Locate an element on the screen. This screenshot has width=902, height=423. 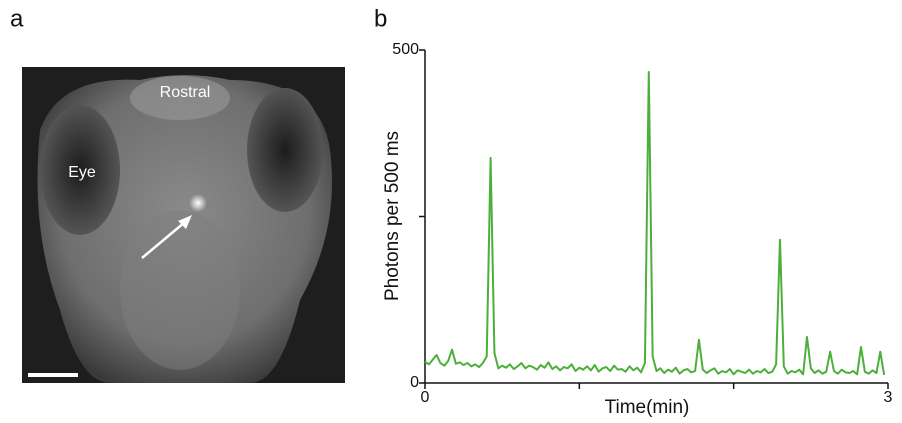
x-axis-label: Time(min) is located at coordinates (647, 407).